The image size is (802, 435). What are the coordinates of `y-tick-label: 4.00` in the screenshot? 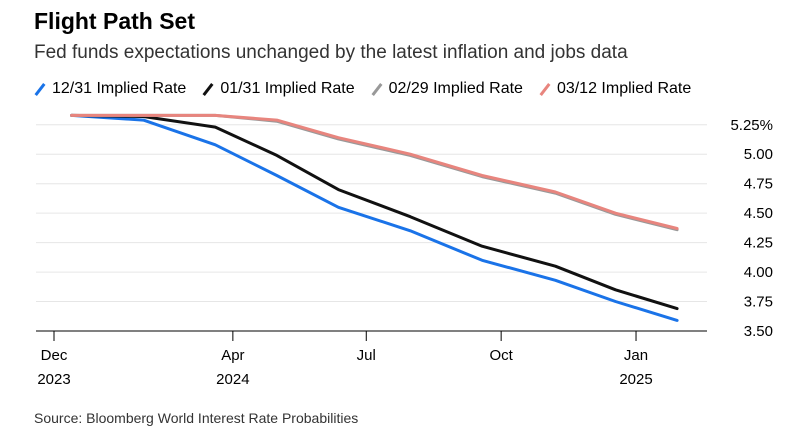 It's located at (758, 272).